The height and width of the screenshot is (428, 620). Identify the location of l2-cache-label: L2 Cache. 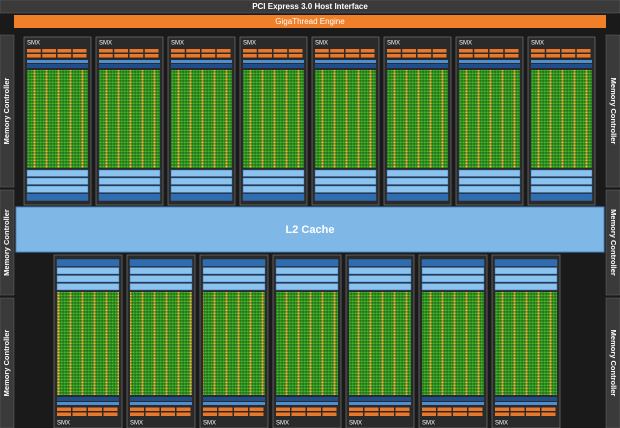
(310, 230).